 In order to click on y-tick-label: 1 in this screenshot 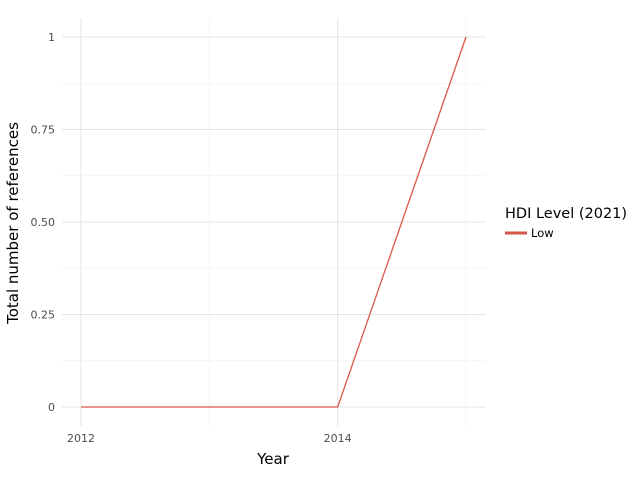, I will do `click(51, 37)`.